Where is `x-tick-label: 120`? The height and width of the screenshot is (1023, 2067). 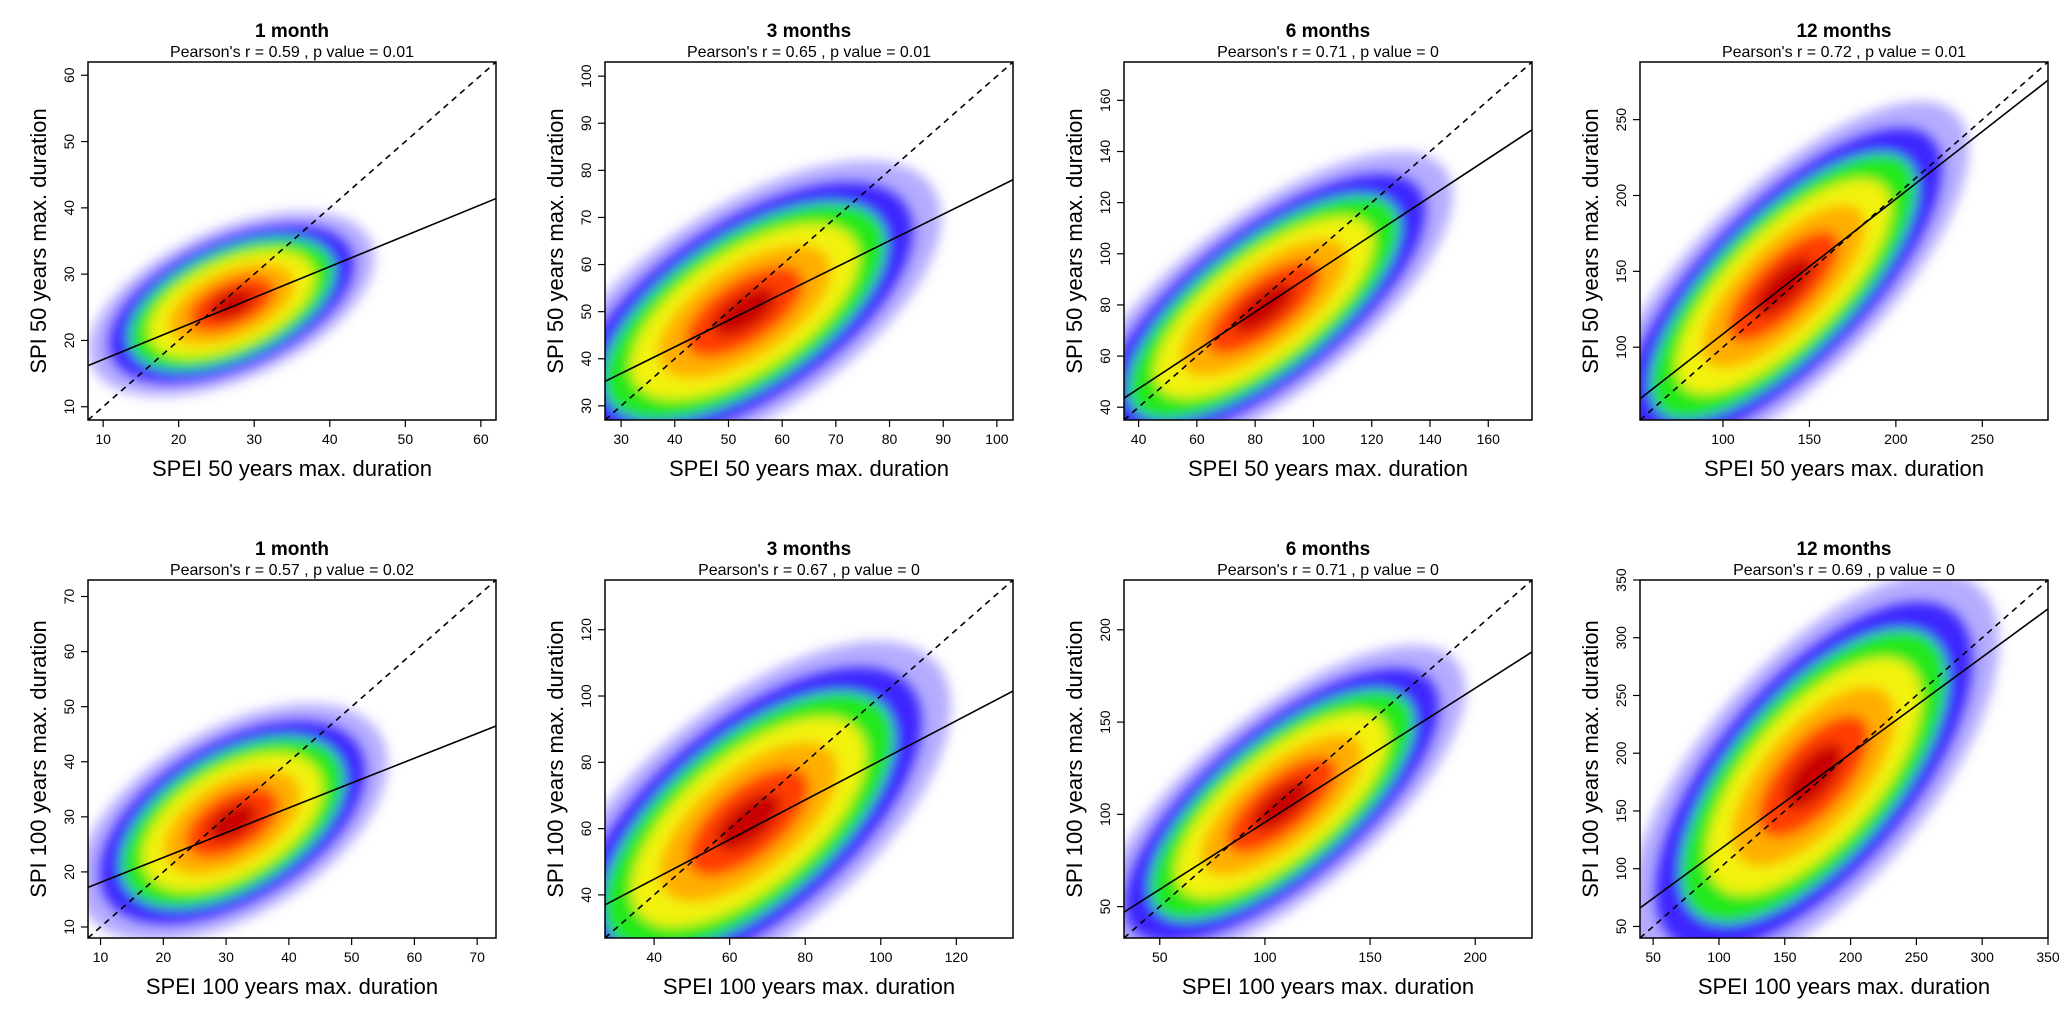 x-tick-label: 120 is located at coordinates (1372, 439).